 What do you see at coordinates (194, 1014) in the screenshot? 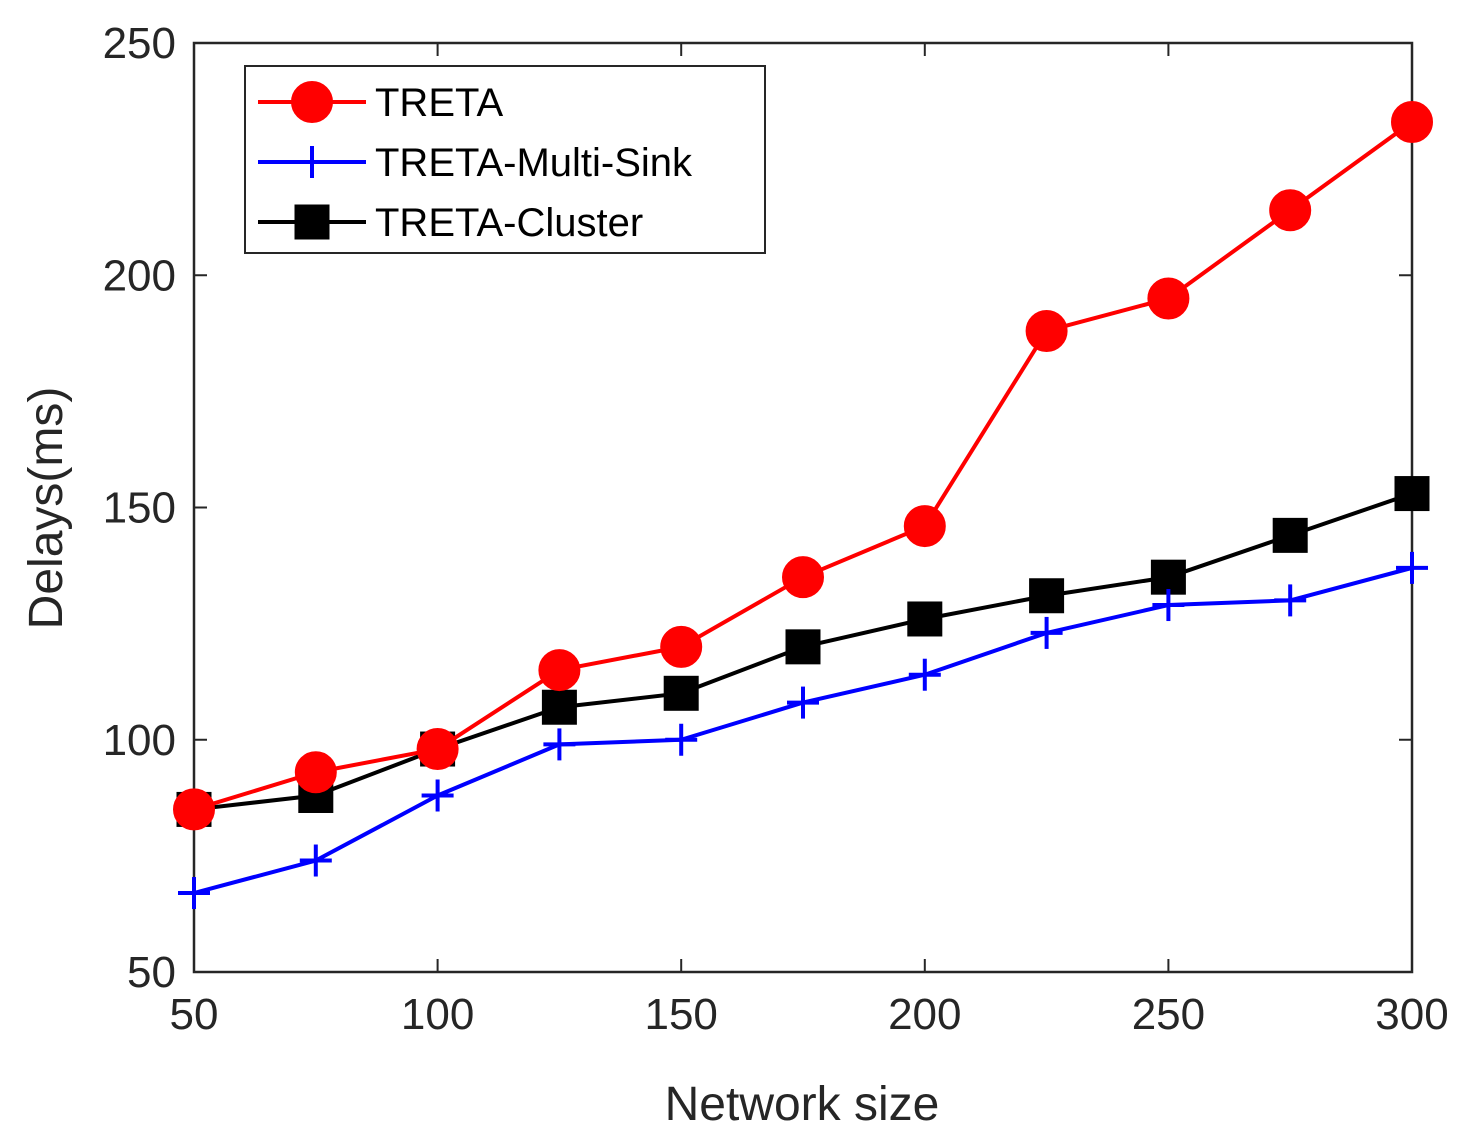
I see `x-tick-label: 50` at bounding box center [194, 1014].